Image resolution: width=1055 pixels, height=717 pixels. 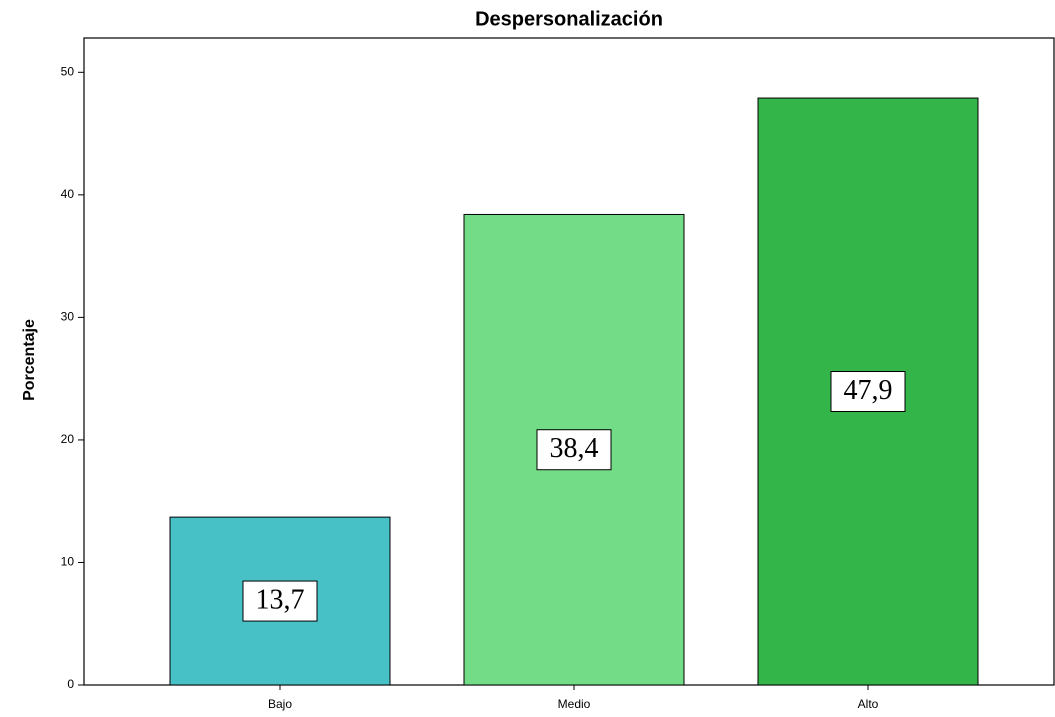 I want to click on y-axis-label: Porcentaje, so click(x=29, y=360).